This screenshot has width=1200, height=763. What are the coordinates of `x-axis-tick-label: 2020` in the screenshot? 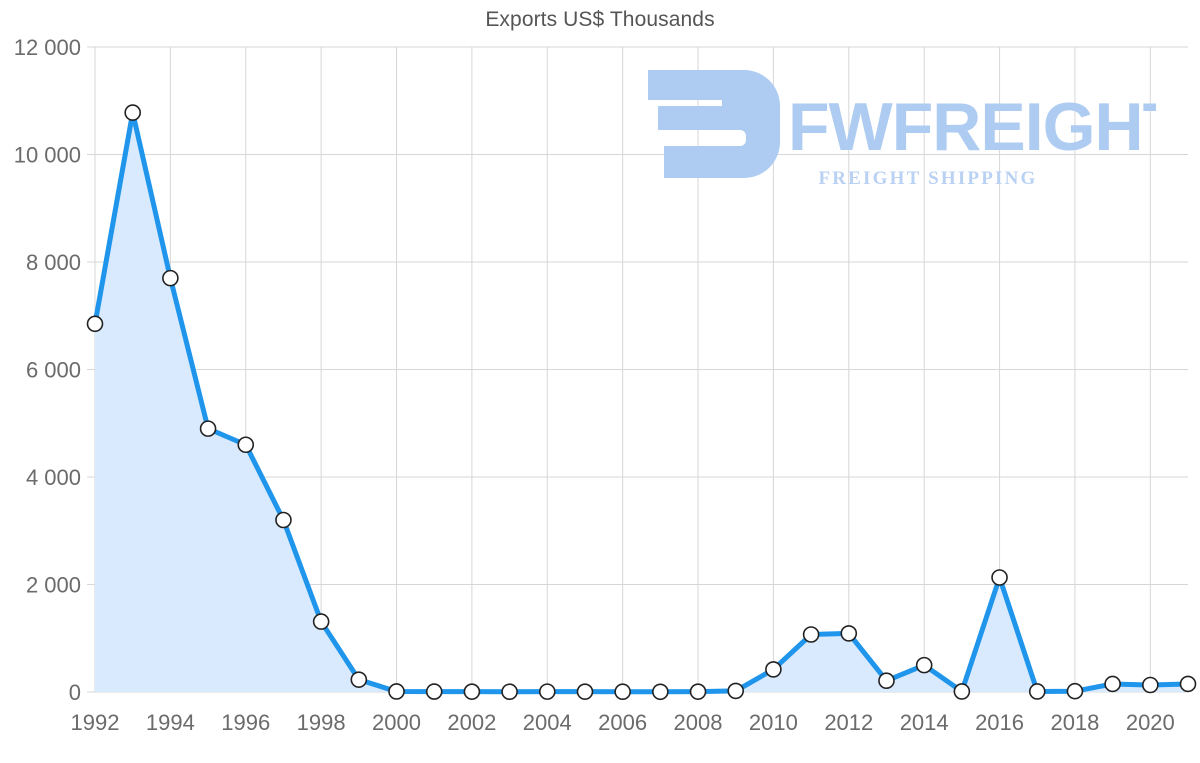 It's located at (1150, 722).